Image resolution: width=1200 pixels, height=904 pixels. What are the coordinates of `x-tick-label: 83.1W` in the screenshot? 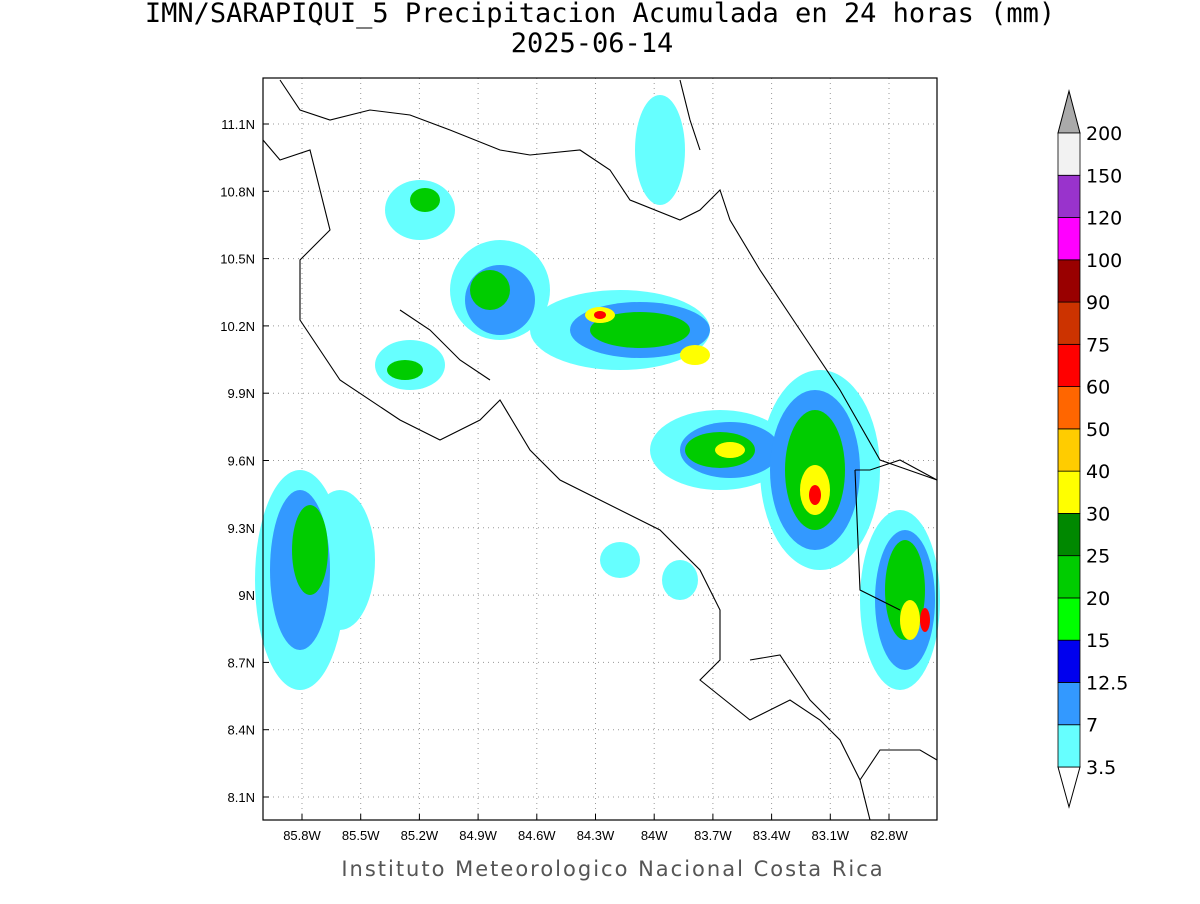 It's located at (831, 835).